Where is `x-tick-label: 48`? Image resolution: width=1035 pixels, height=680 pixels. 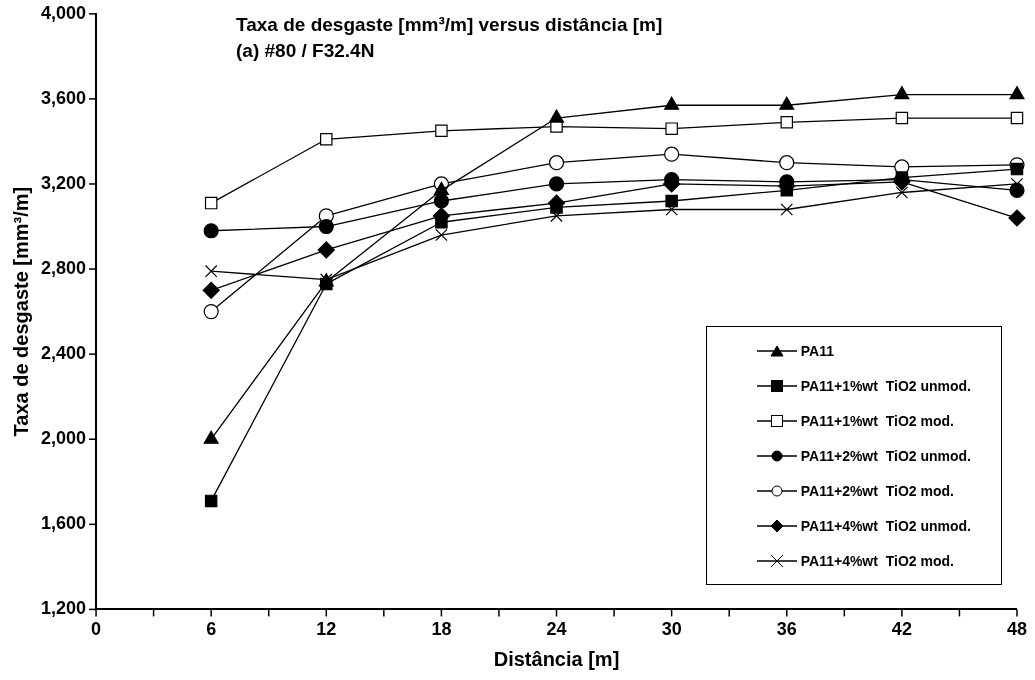
x-tick-label: 48 is located at coordinates (1017, 629).